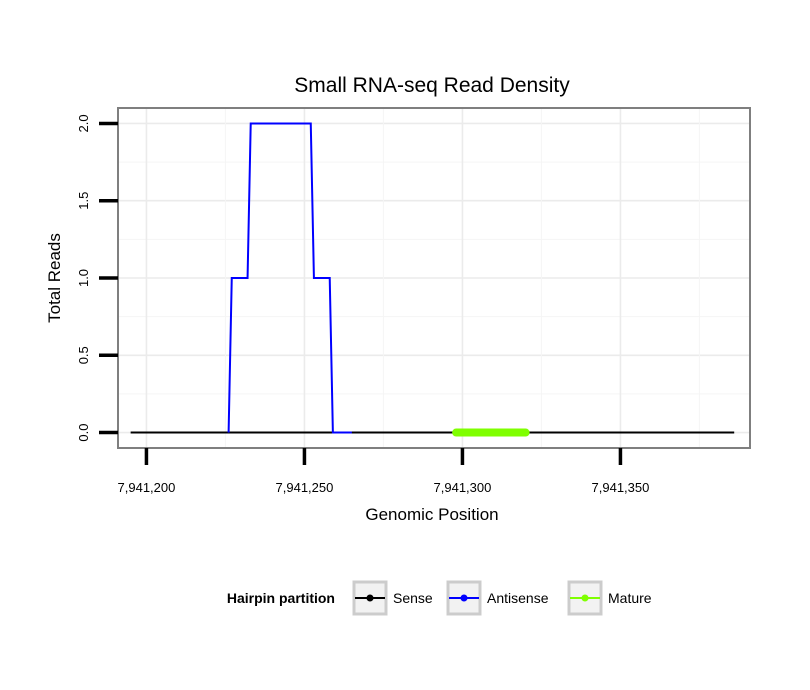 The image size is (810, 690). I want to click on legend: Hairpin partition Sense Antisense Mature, so click(439, 598).